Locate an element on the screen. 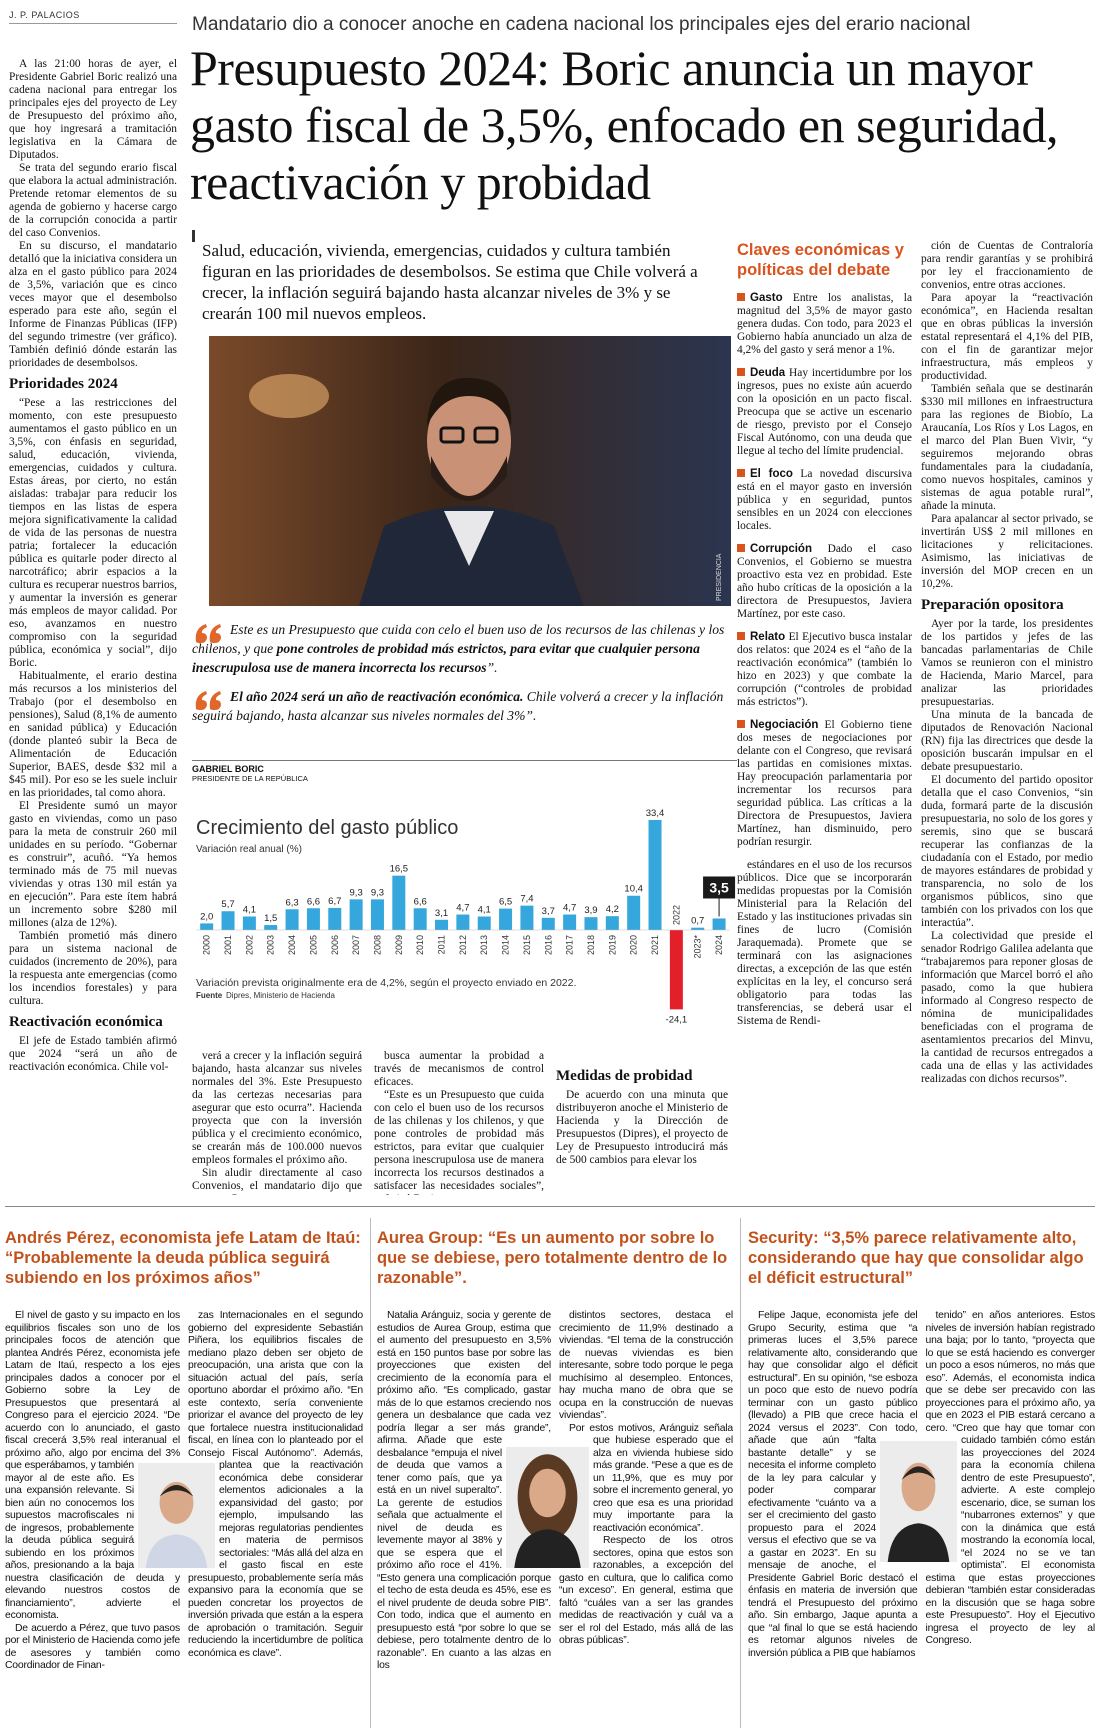 The image size is (1100, 1733). subheading: Reactivación económica is located at coordinates (86, 1022).